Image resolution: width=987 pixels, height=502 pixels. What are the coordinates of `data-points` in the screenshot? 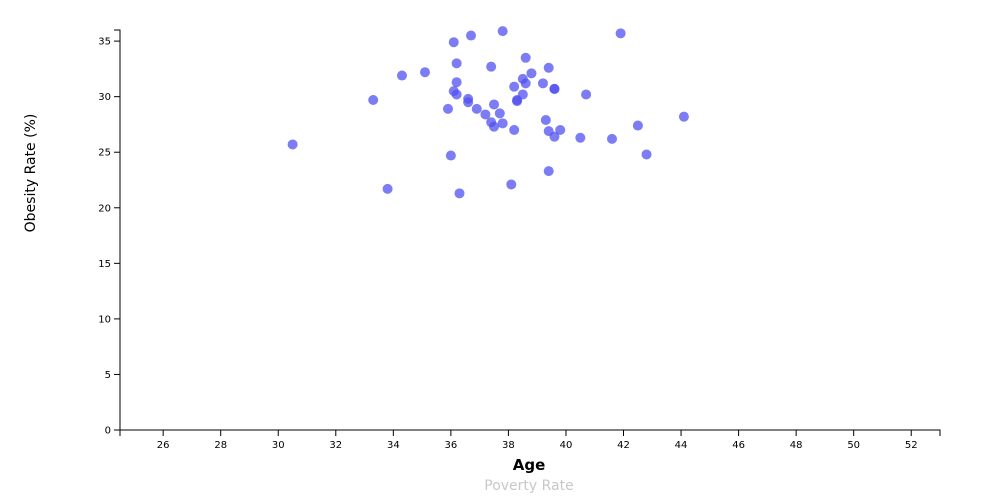 It's located at (488, 112).